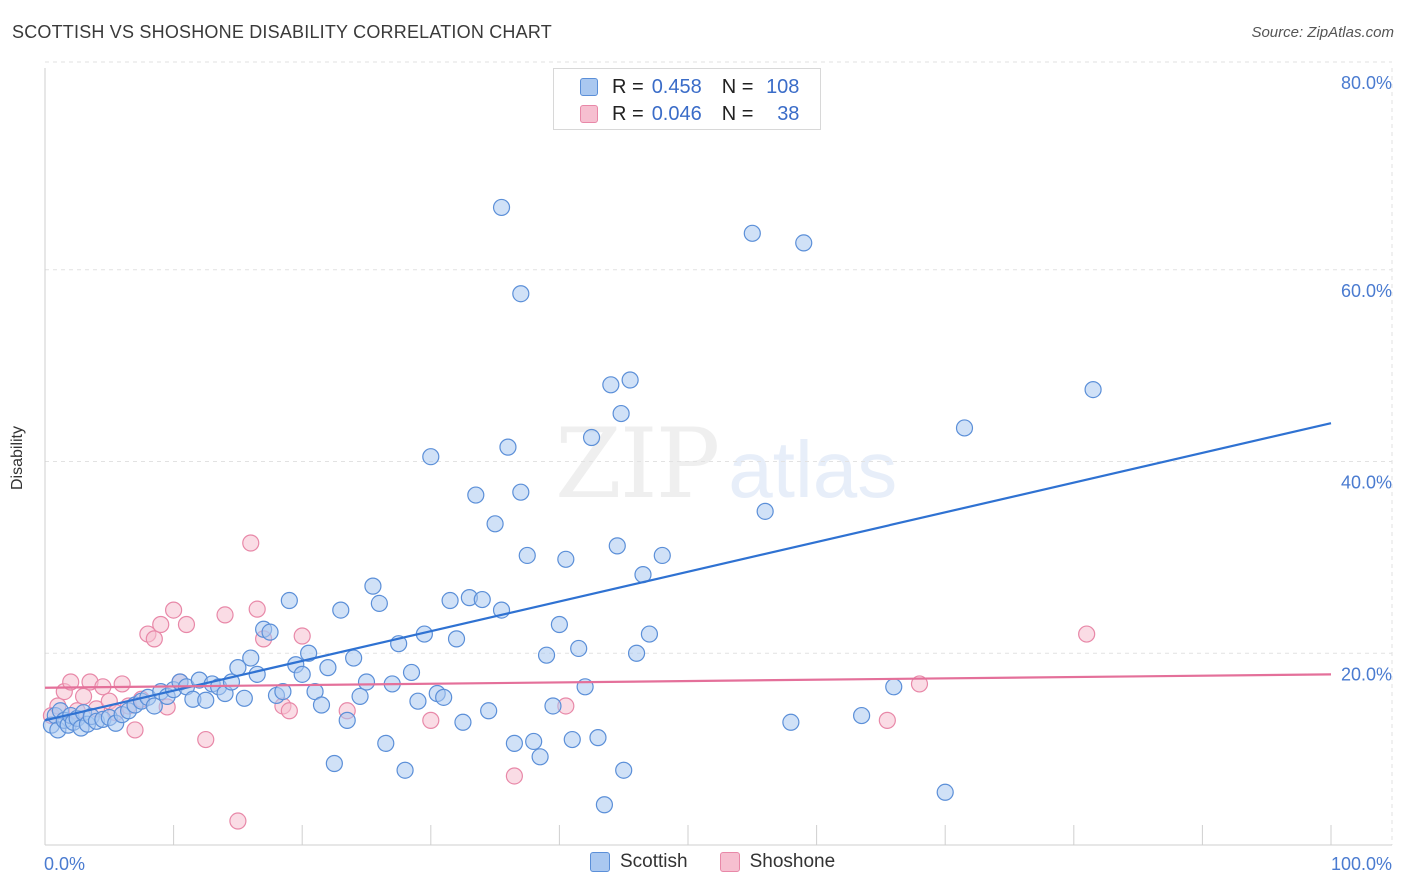  Describe the element at coordinates (788, 113) in the screenshot. I see `n-value: 38` at that location.